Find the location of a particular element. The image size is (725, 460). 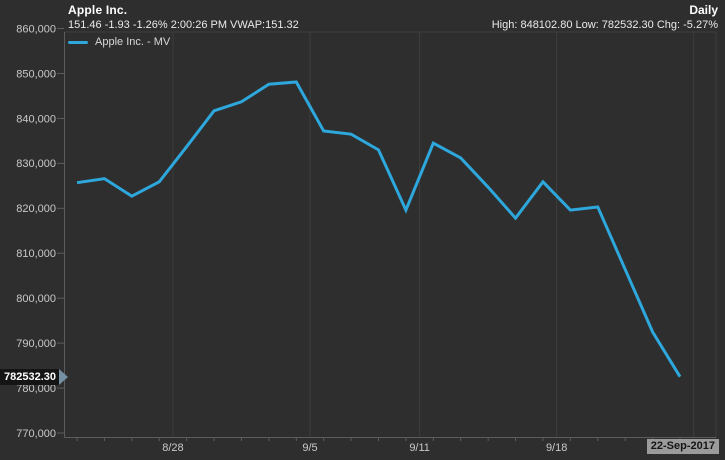

period-label: Daily is located at coordinates (703, 10).